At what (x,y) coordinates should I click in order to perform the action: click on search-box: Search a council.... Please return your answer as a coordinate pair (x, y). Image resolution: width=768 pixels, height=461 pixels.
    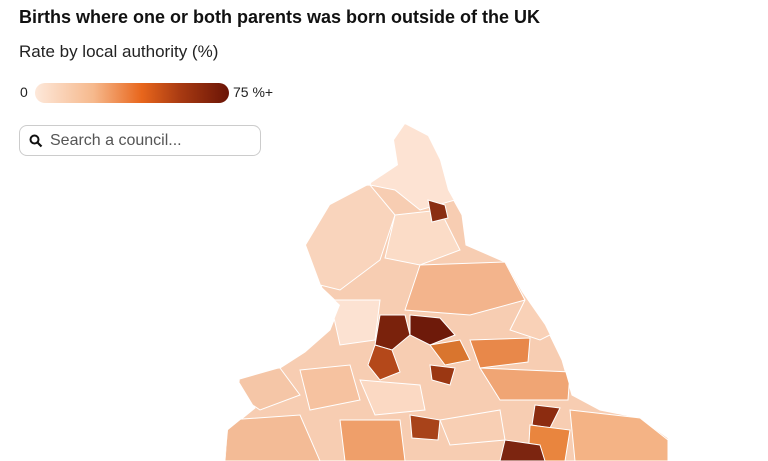
    Looking at the image, I should click on (140, 140).